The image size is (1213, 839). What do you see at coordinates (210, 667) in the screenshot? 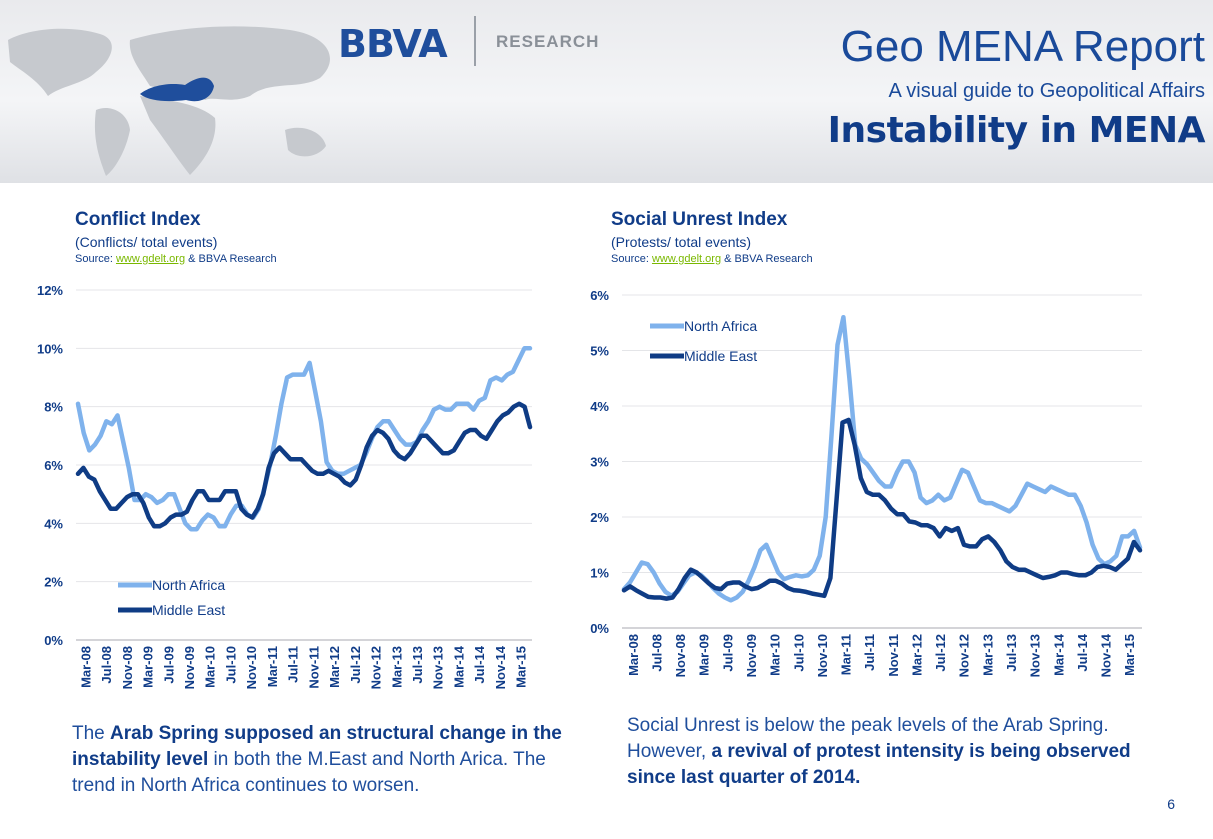
I see `chart1-x-tick-label: Mar-10` at bounding box center [210, 667].